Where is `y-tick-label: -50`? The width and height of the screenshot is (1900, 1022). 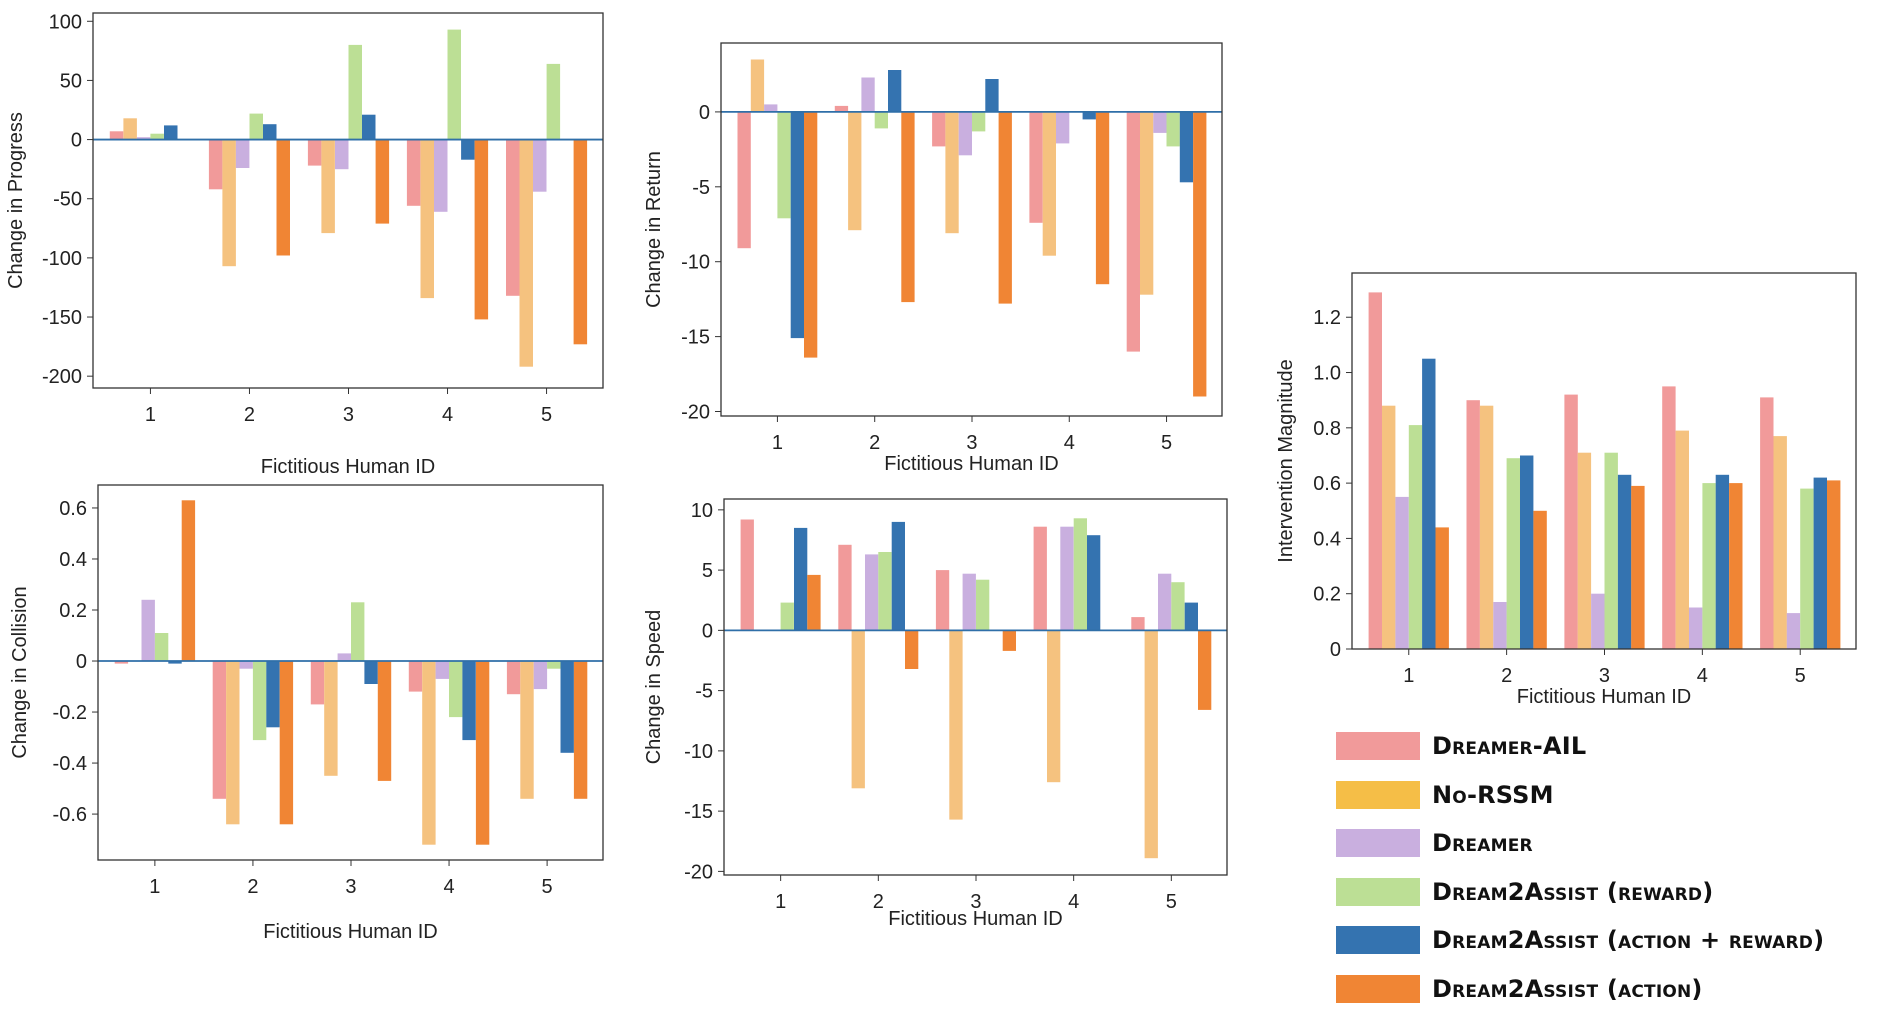
y-tick-label: -50 is located at coordinates (67, 200).